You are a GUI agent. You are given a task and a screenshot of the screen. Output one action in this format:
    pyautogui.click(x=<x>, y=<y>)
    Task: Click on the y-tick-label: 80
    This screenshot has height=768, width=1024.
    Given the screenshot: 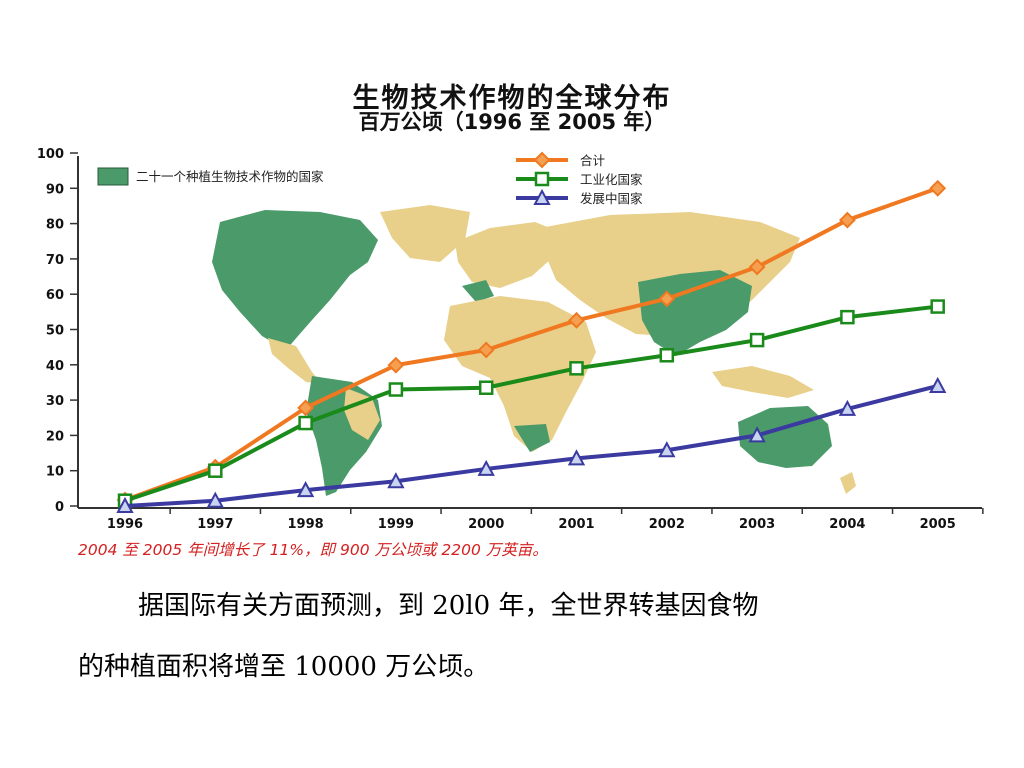 What is the action you would take?
    pyautogui.click(x=55, y=225)
    